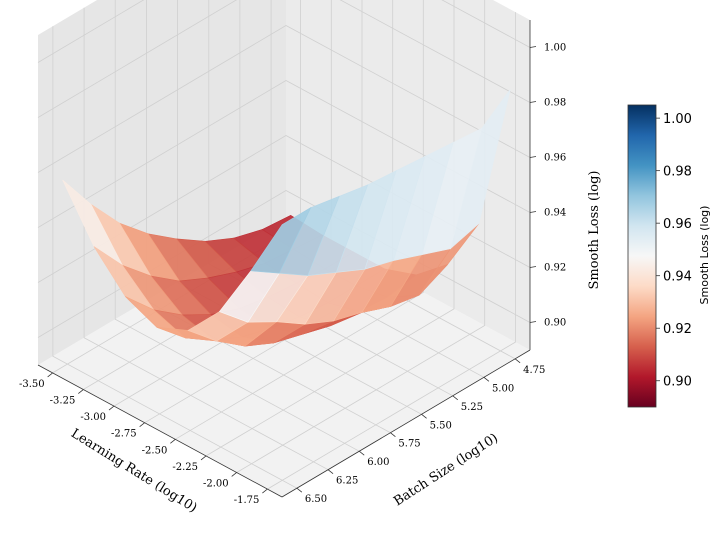 The height and width of the screenshot is (538, 718). What do you see at coordinates (160, 431) in the screenshot?
I see `x-axis-line` at bounding box center [160, 431].